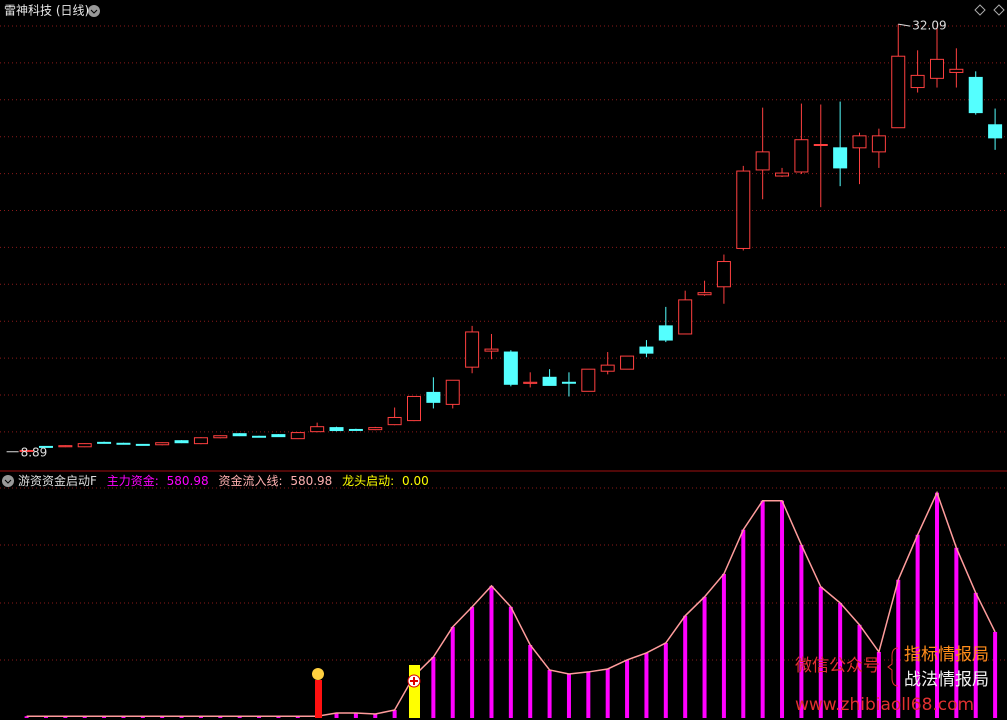 This screenshot has width=1007, height=720. What do you see at coordinates (368, 481) in the screenshot?
I see `legend-name: 龙头启动:` at bounding box center [368, 481].